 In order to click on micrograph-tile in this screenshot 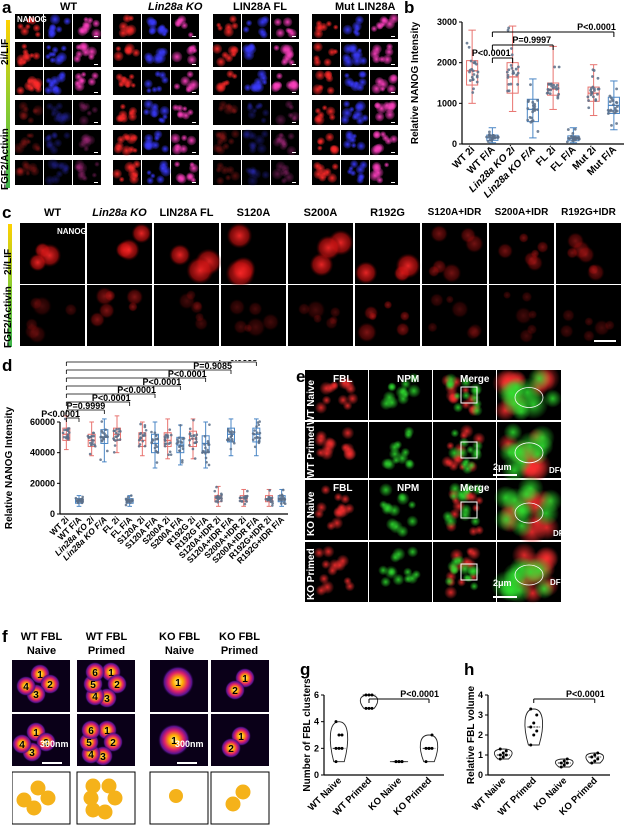, I will do `click(336, 450)`.